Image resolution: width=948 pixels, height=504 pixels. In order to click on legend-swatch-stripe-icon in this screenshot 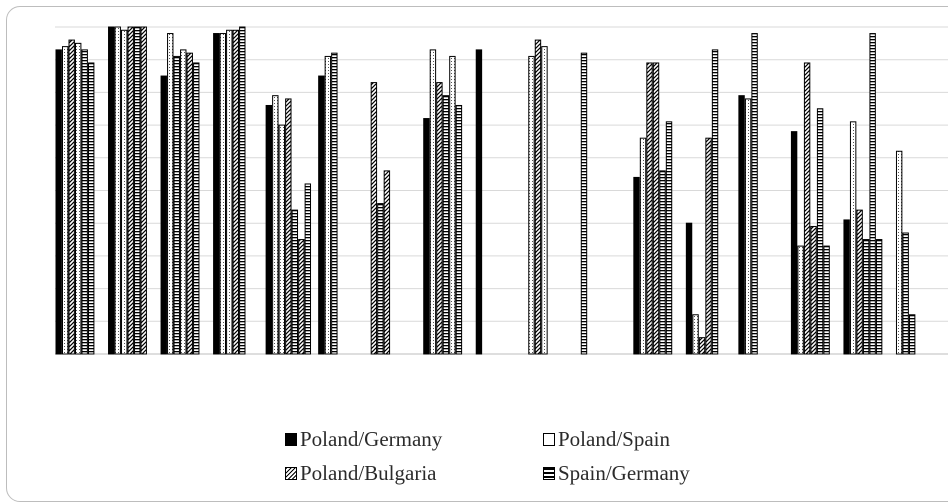, I will do `click(549, 473)`.